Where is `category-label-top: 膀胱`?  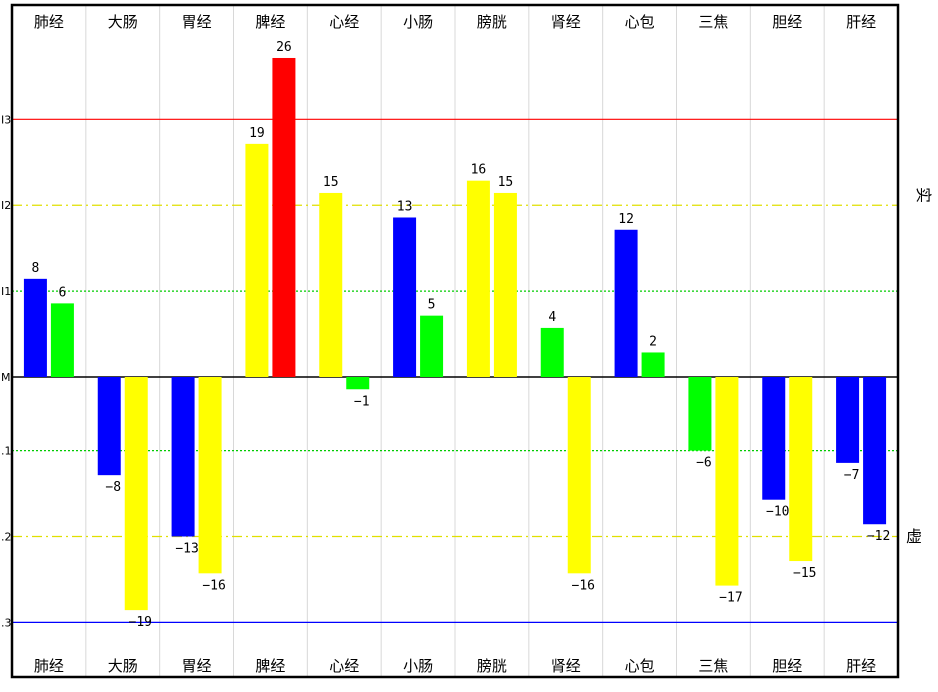
category-label-top: 膀胱 is located at coordinates (492, 22).